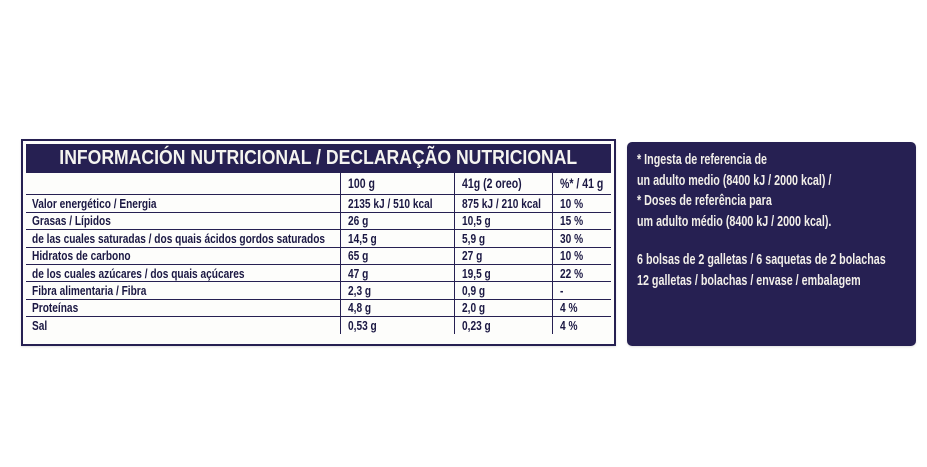 This screenshot has width=927, height=467. I want to click on value-percent: -, so click(581, 290).